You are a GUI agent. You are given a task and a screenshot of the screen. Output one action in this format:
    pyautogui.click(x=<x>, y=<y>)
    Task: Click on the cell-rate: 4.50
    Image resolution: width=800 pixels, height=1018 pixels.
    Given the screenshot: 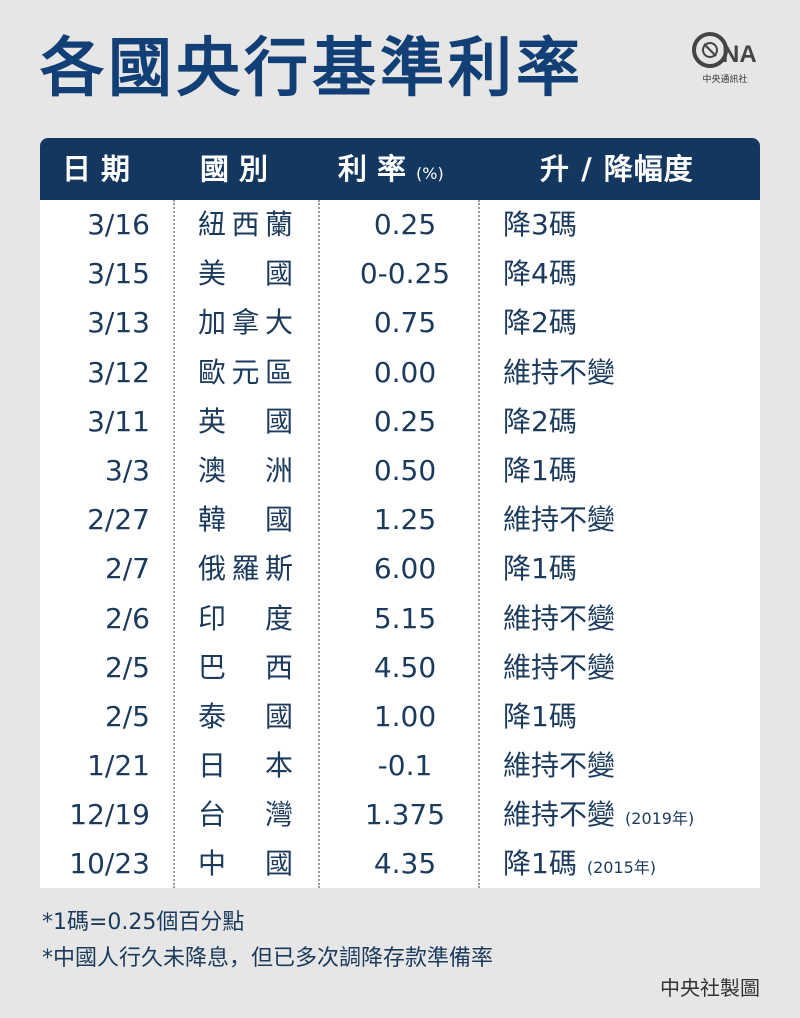 What is the action you would take?
    pyautogui.click(x=405, y=667)
    